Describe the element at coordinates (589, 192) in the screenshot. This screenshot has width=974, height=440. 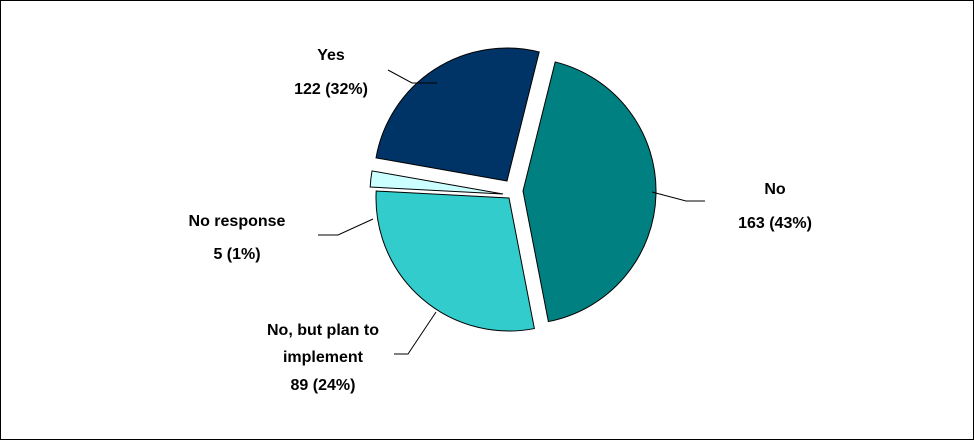
I see `pie-slice-no` at that location.